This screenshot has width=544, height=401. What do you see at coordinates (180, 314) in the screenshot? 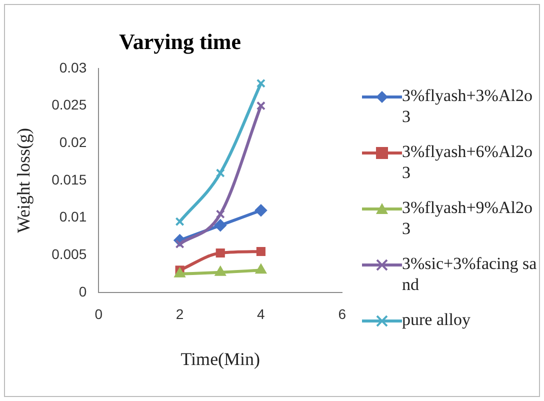
I see `x-tick-label: 2` at bounding box center [180, 314].